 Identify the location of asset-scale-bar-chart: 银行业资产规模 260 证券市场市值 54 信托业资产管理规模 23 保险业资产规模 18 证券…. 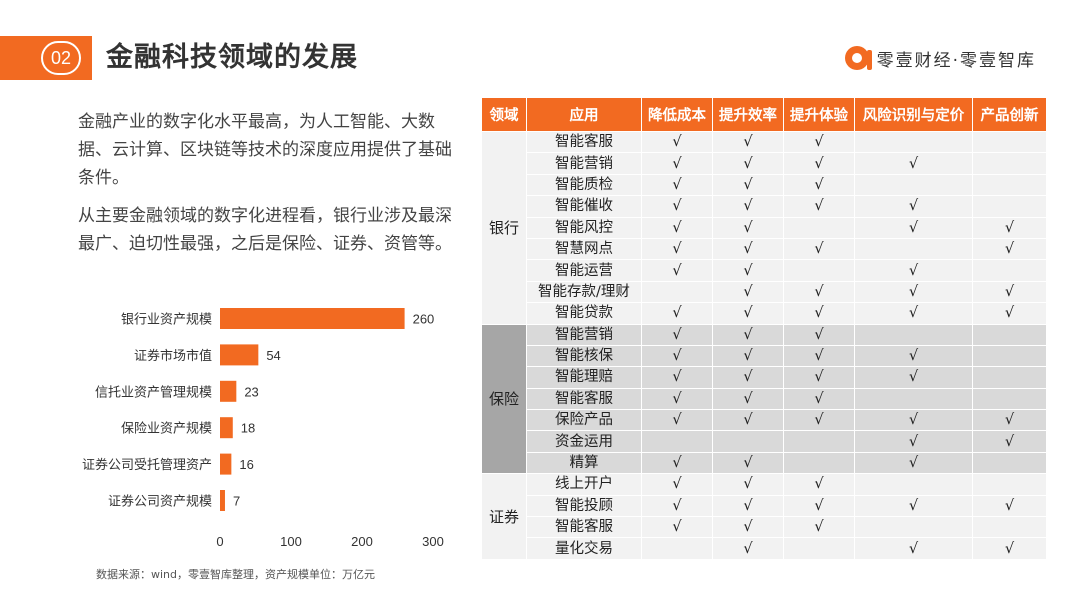
(263, 428).